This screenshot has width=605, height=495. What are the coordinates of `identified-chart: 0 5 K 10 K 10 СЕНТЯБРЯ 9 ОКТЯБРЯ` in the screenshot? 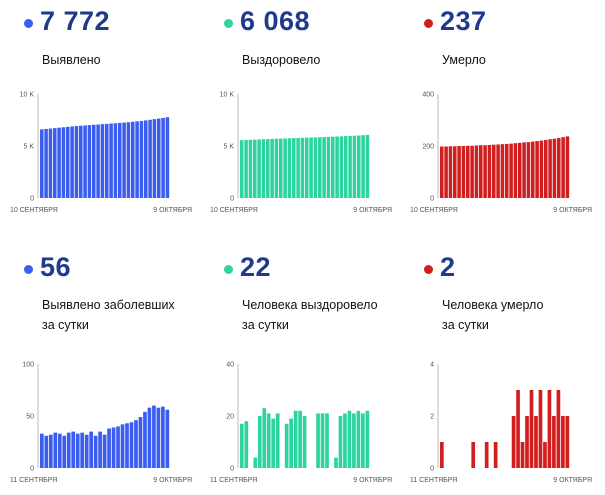 It's located at (101, 153).